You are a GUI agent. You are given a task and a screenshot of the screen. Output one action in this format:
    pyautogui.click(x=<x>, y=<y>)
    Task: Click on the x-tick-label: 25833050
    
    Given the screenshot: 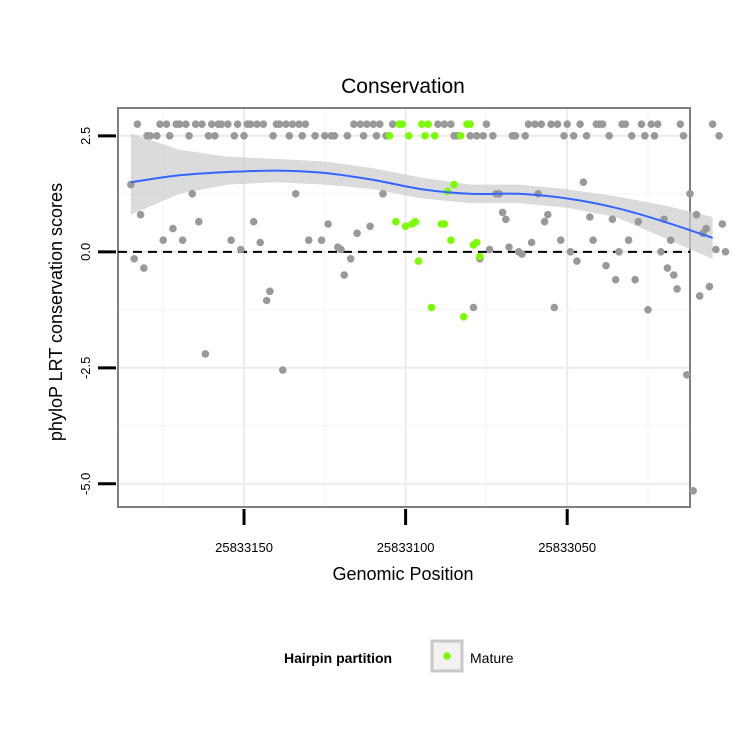 What is the action you would take?
    pyautogui.click(x=567, y=547)
    